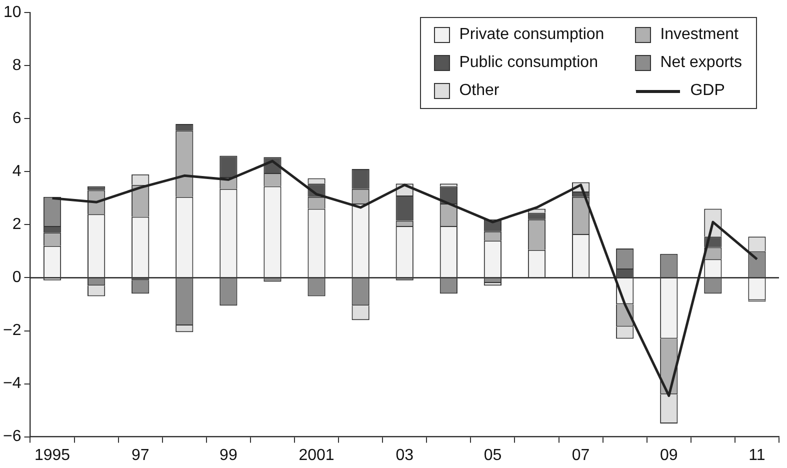 The height and width of the screenshot is (468, 787). I want to click on y-tick-label: 2, so click(17, 225).